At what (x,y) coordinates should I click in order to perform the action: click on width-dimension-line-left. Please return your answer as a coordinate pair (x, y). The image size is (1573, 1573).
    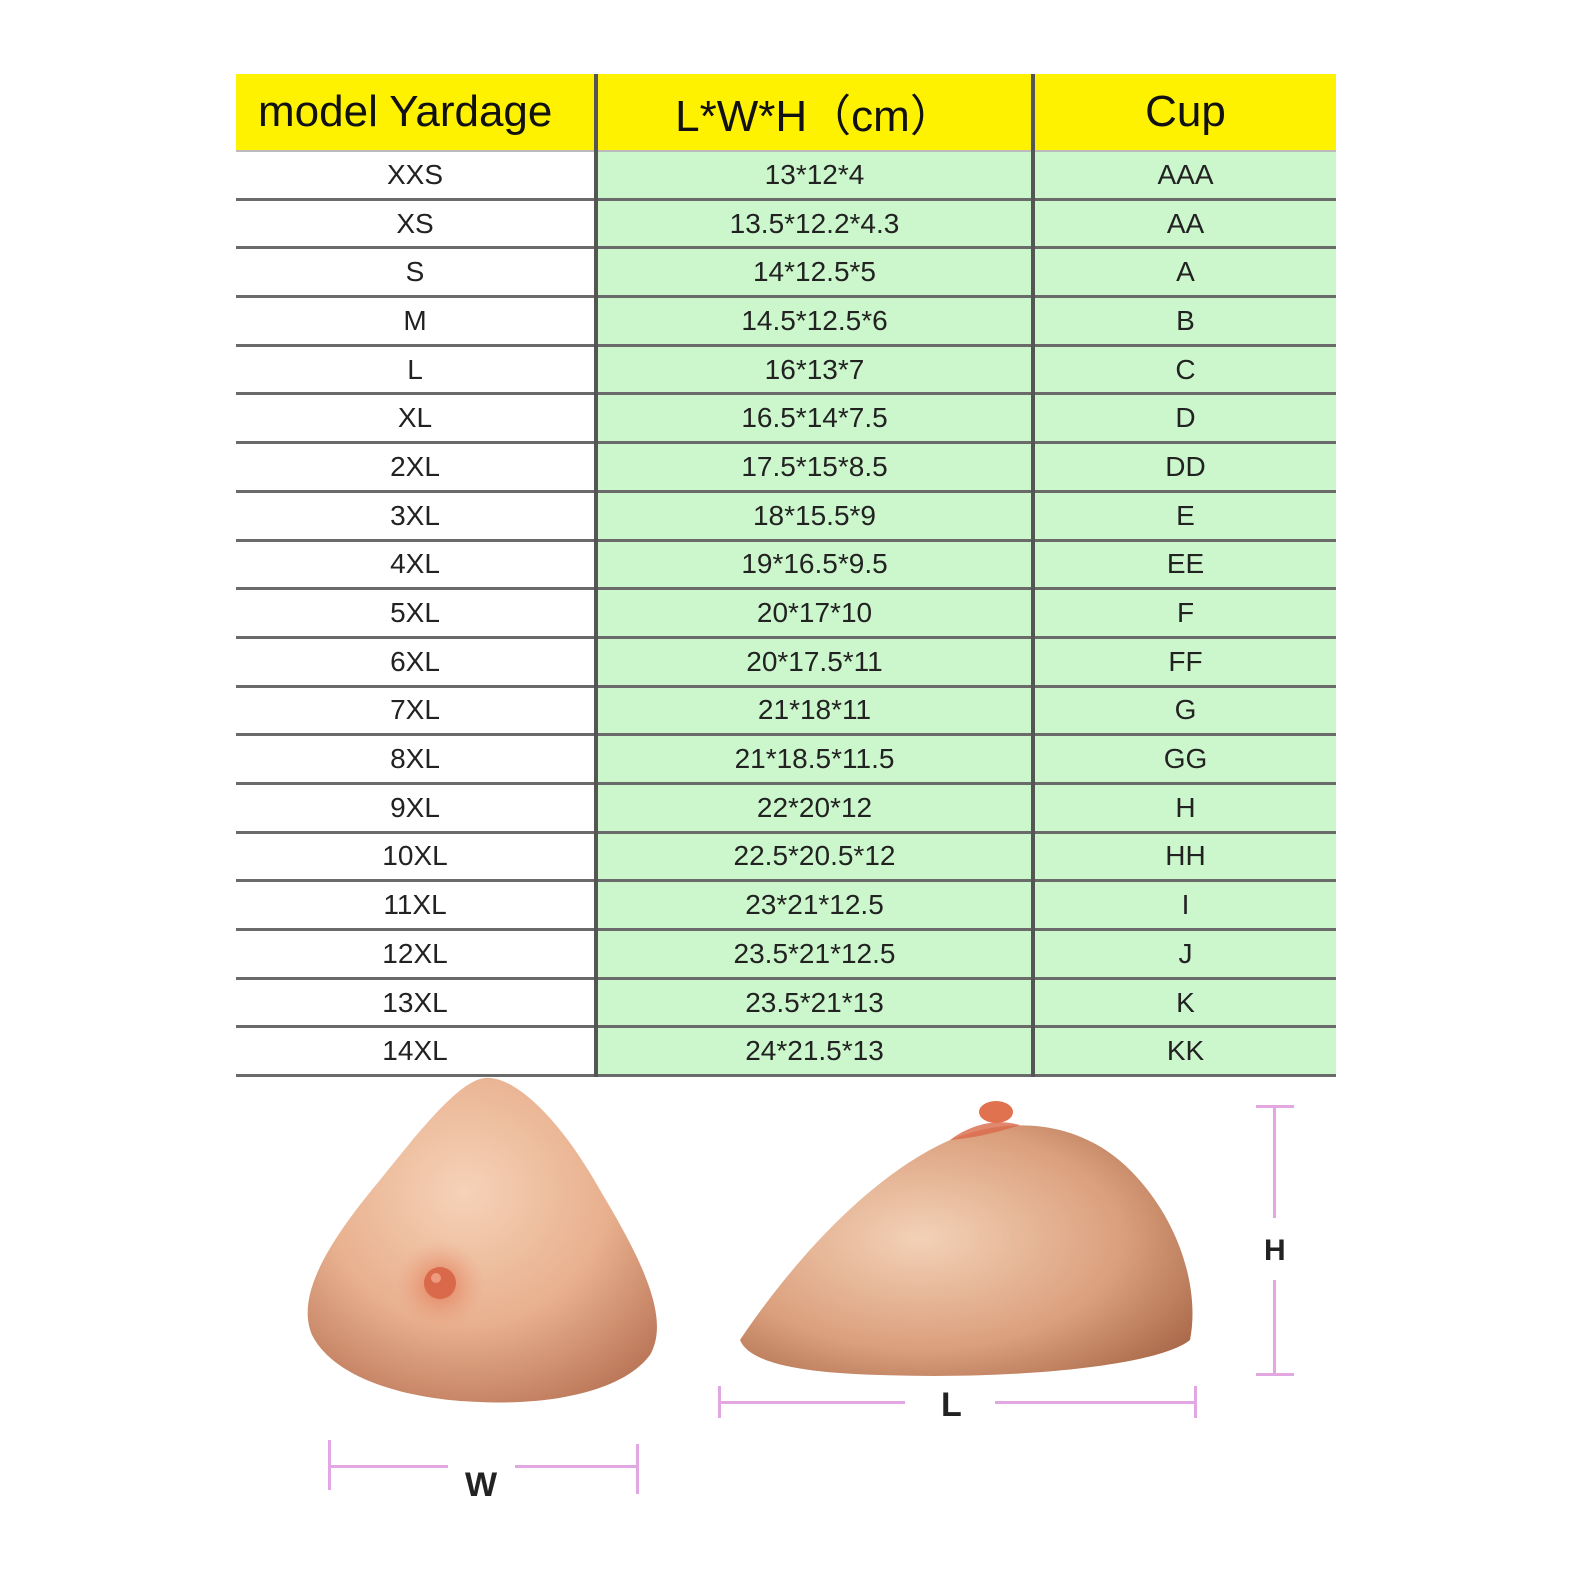
    Looking at the image, I should click on (389, 1466).